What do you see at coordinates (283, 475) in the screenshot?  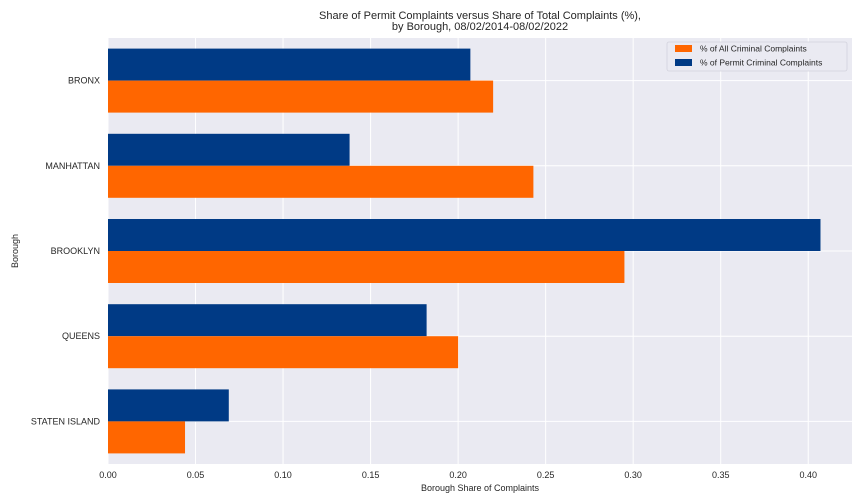 I see `x-tick-label: 0.10` at bounding box center [283, 475].